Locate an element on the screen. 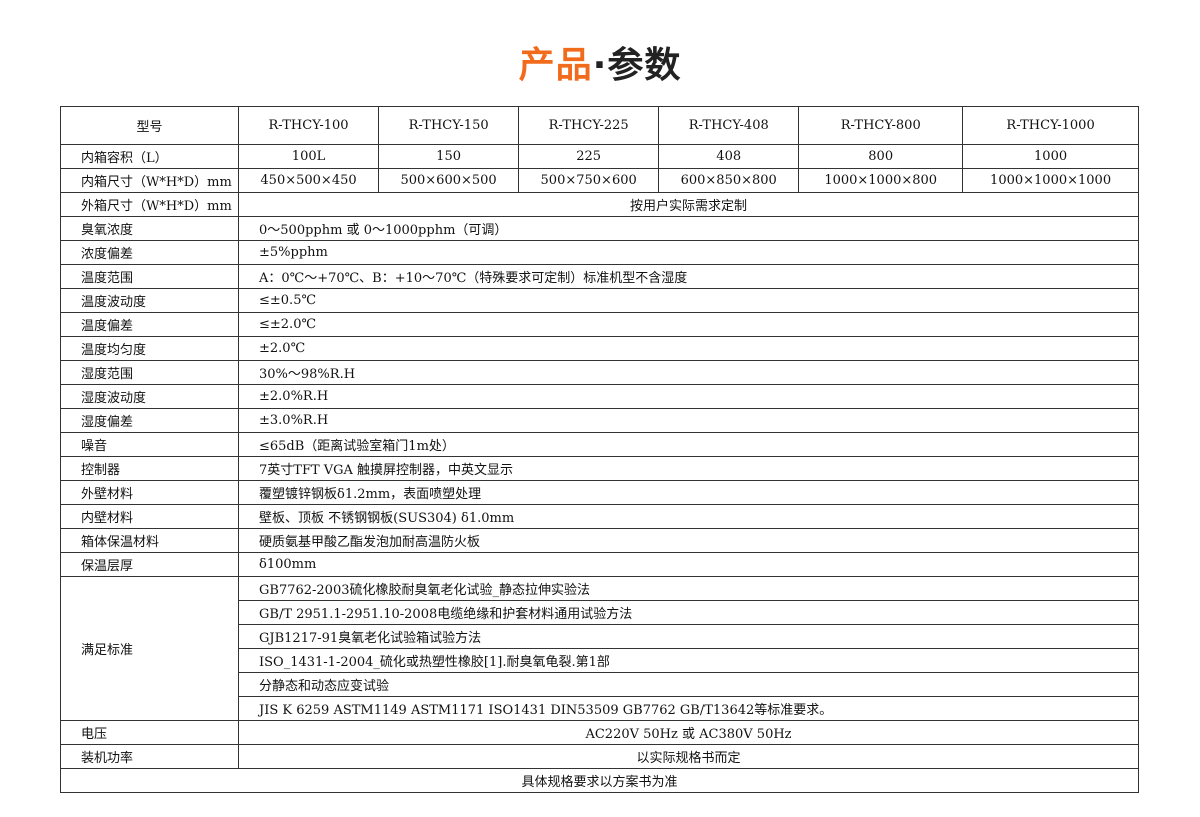 The height and width of the screenshot is (817, 1200). row-value: 覆塑镀锌钢板δ1.2mm，表面喷塑处理 is located at coordinates (688, 492).